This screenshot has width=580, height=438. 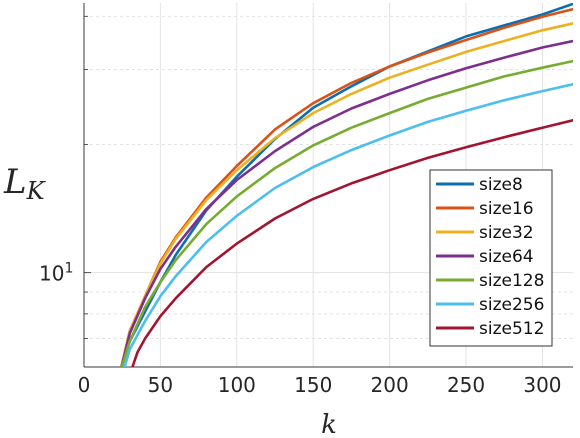 I want to click on legend-label-size512: size512, so click(x=511, y=329).